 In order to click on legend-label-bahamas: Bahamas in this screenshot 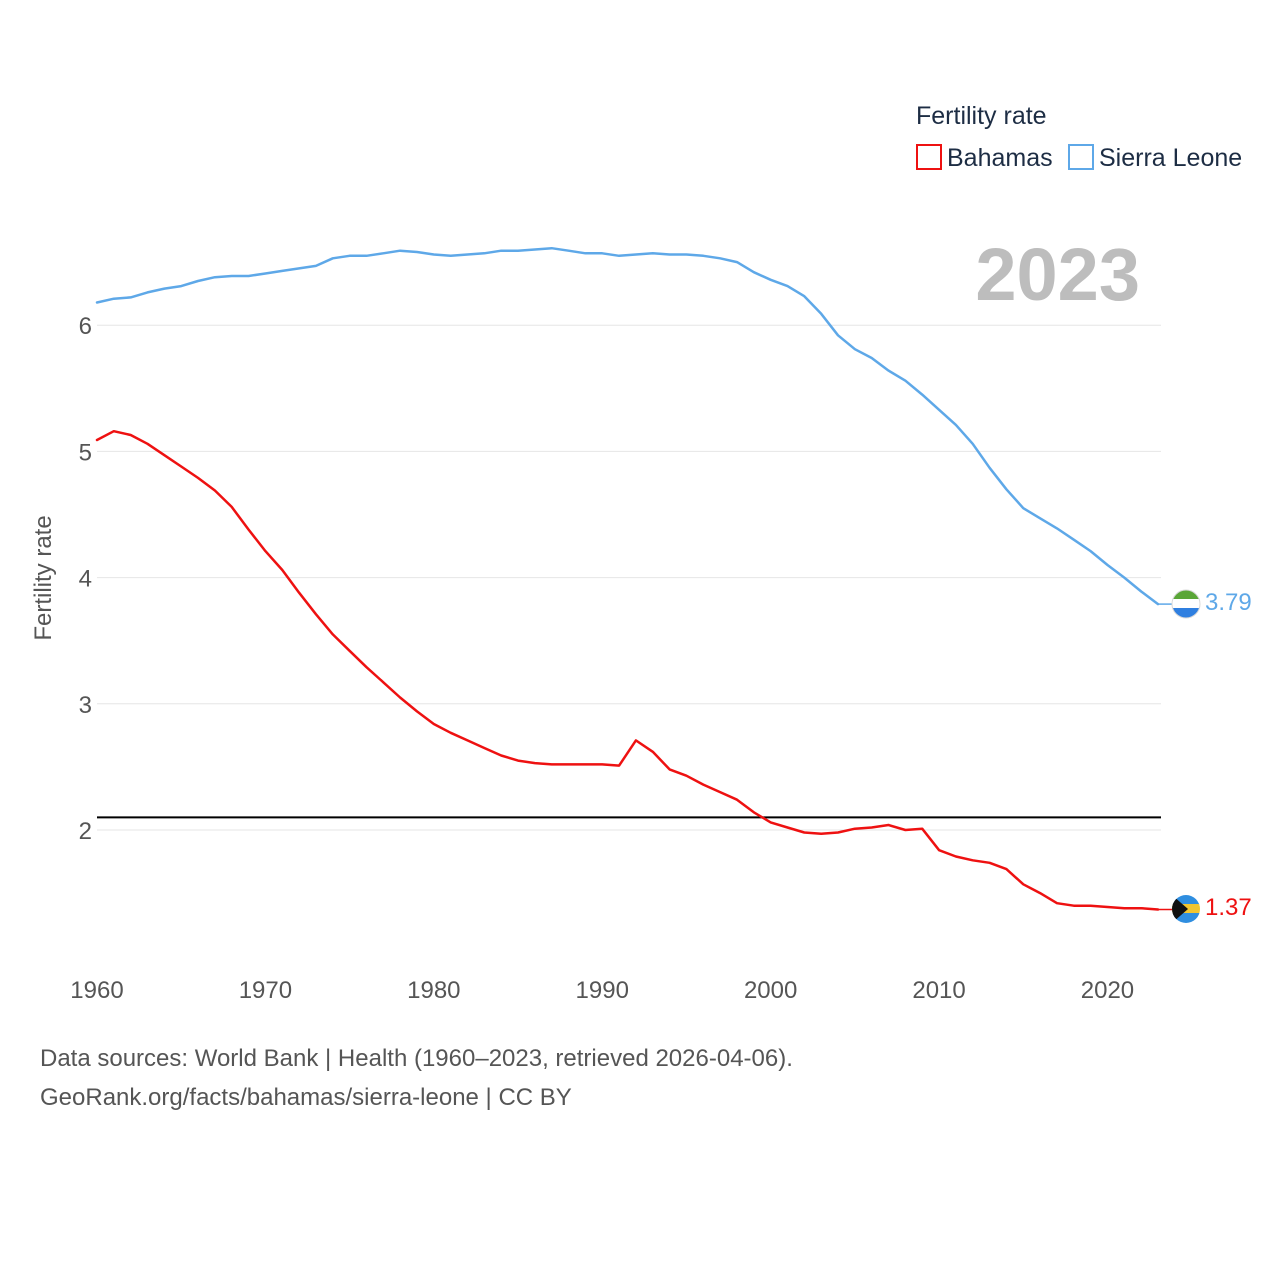, I will do `click(1000, 158)`.